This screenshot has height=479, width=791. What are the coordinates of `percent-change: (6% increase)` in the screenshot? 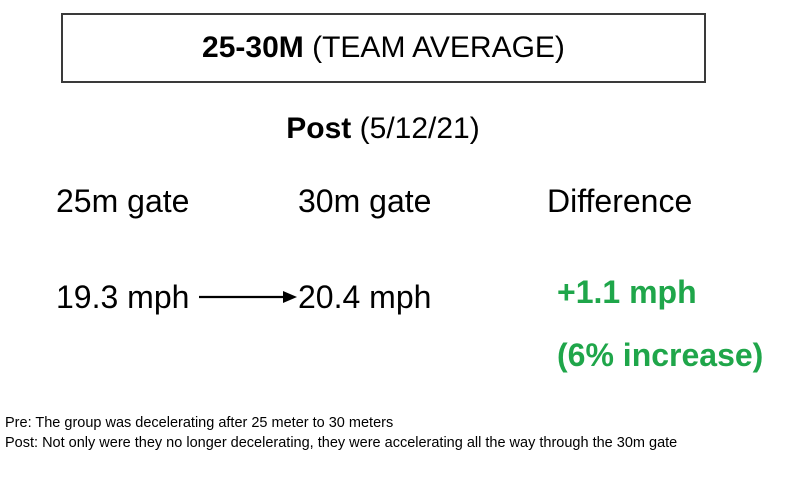 It's located at (660, 355).